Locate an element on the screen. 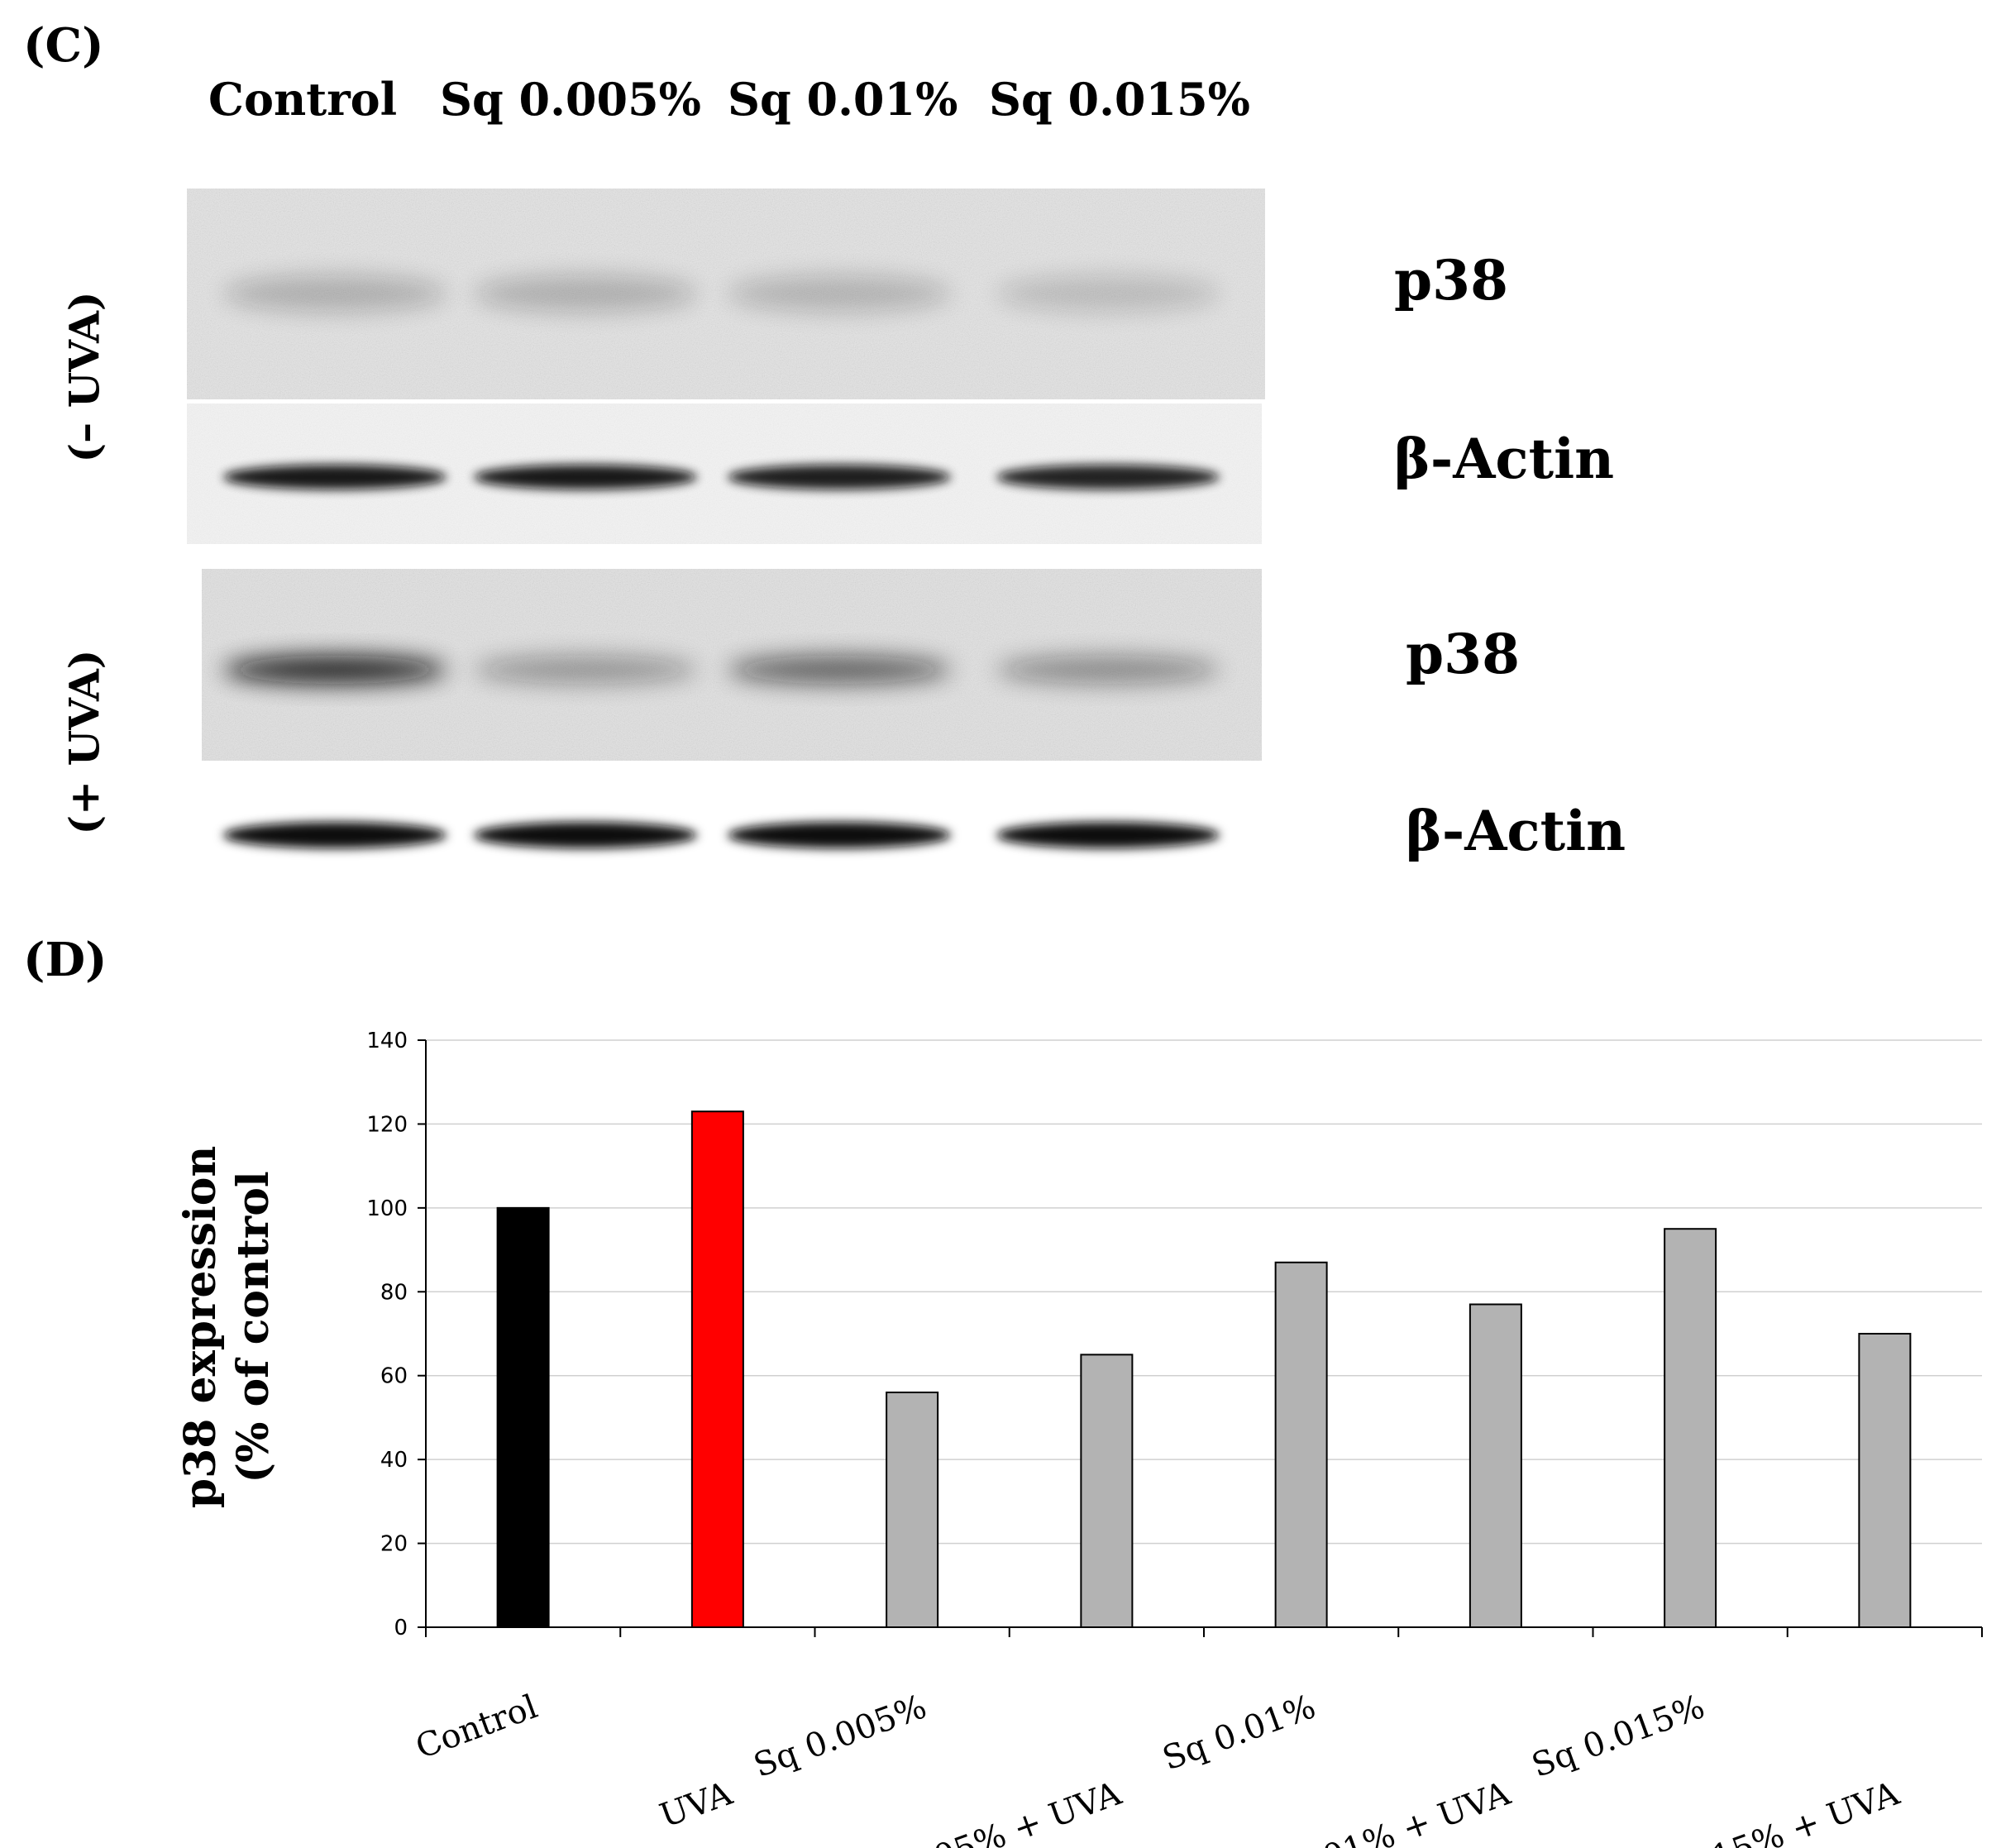  y-axis-title: p38 expression (% of control is located at coordinates (227, 1327).